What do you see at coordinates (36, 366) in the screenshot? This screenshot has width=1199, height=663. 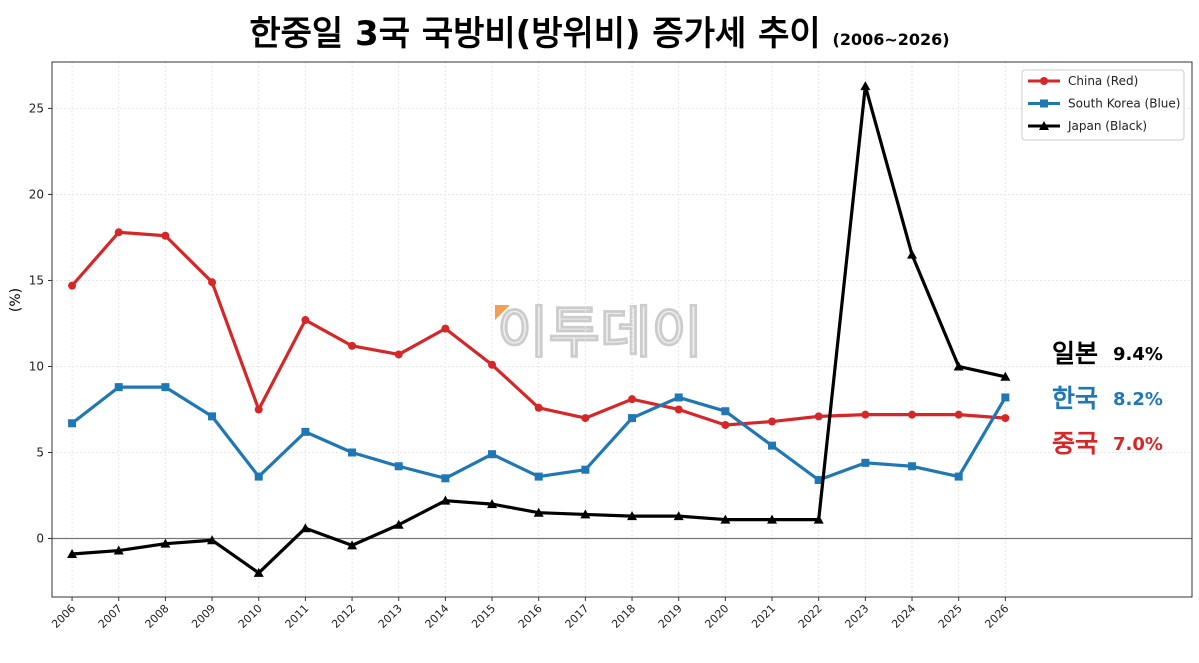 I see `y-tick-label: 10` at bounding box center [36, 366].